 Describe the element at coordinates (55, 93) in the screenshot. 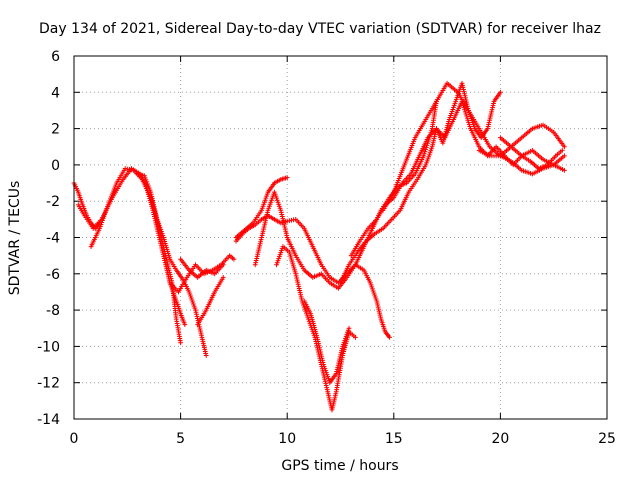

I see `y-tick-label: 4` at that location.